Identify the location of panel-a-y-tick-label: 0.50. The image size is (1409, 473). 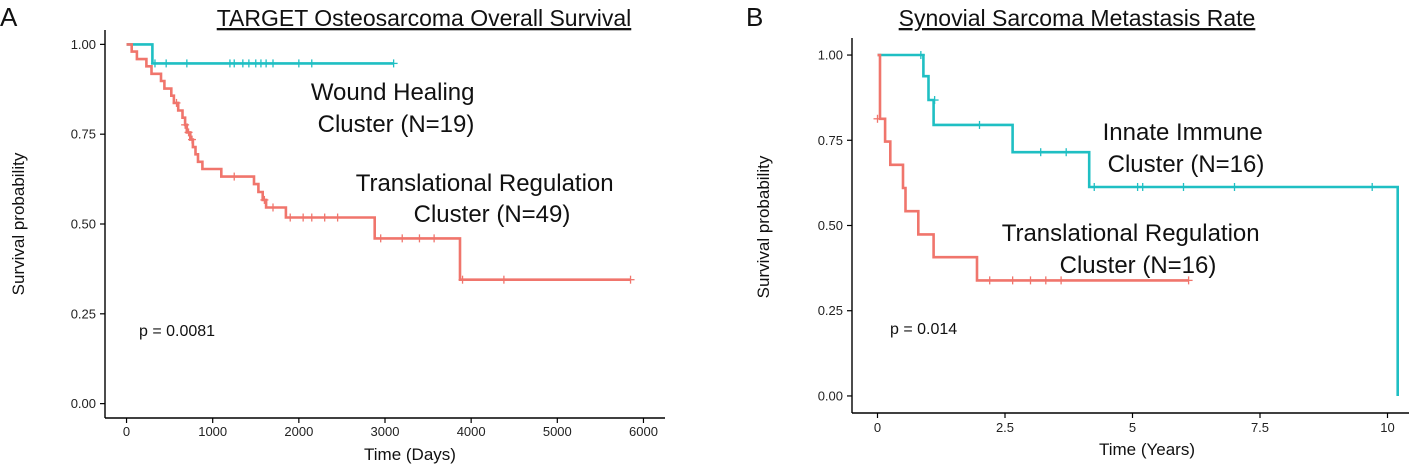
(83, 224).